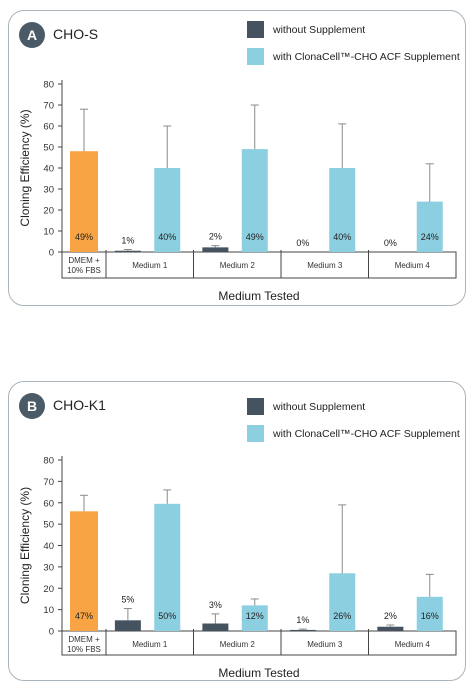  What do you see at coordinates (167, 616) in the screenshot?
I see `data-label: 50%` at bounding box center [167, 616].